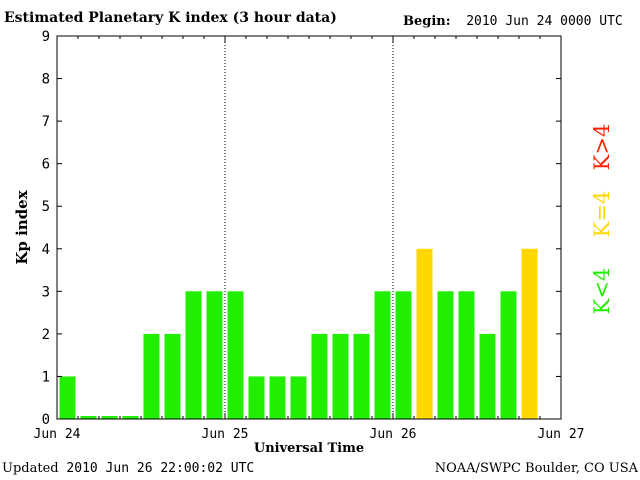  I want to click on updated-label: Updated, so click(30, 468).